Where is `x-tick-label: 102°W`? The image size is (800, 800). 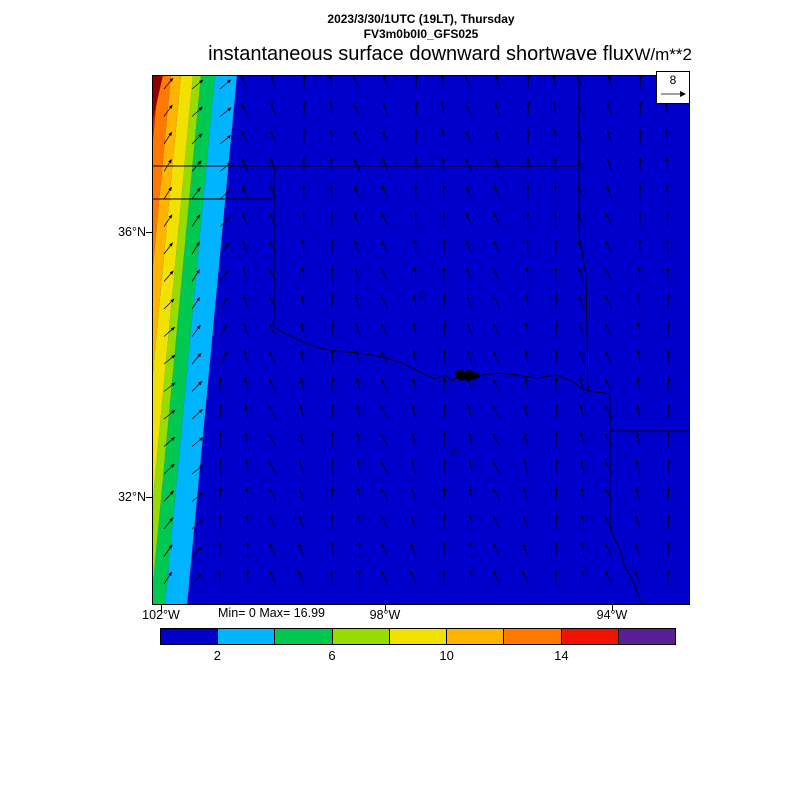 x-tick-label: 102°W is located at coordinates (161, 615).